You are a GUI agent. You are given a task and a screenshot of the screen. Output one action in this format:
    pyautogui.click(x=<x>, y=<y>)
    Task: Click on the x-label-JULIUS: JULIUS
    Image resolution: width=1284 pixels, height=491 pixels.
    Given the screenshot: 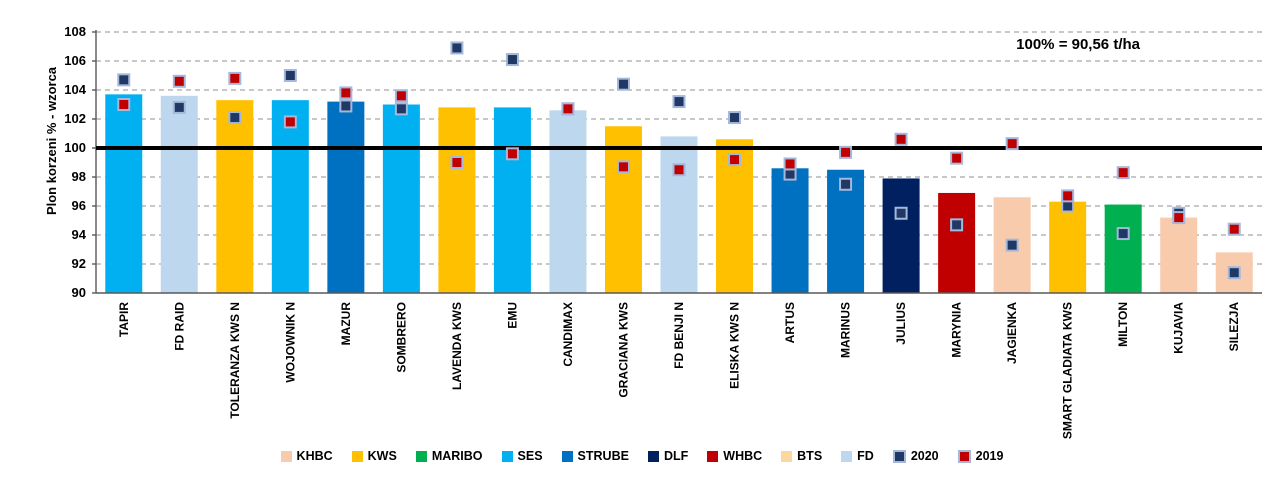 What is the action you would take?
    pyautogui.click(x=901, y=323)
    